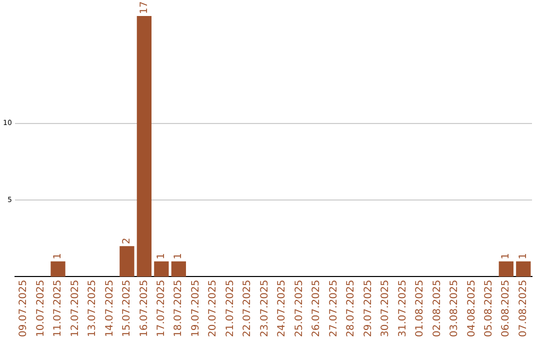  What do you see at coordinates (506, 309) in the screenshot?
I see `x-tick-label: 06.08.2025` at bounding box center [506, 309].